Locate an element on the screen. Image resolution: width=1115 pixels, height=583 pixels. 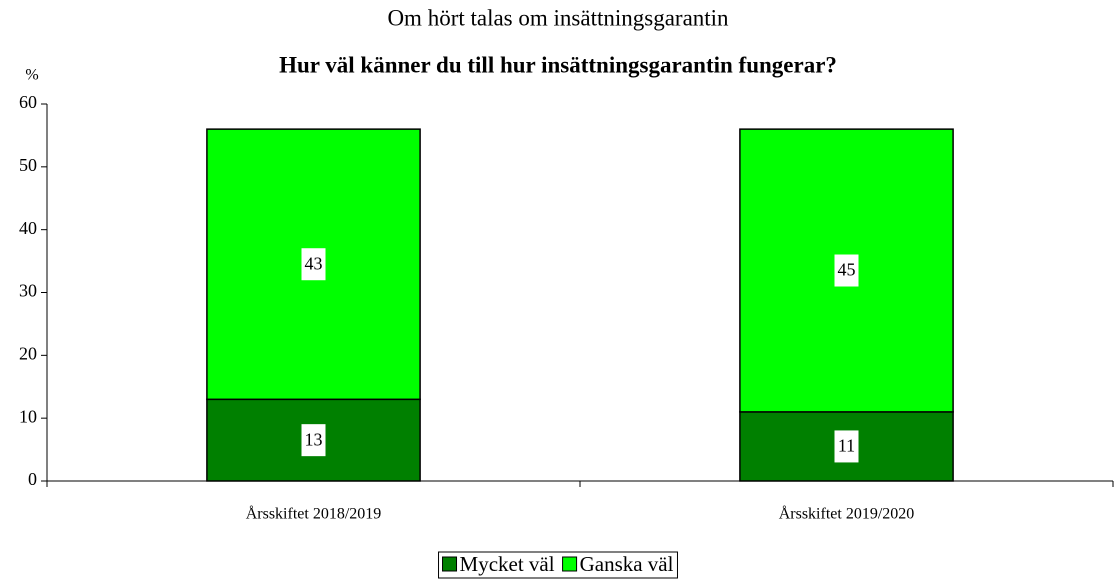
value-label: 43 is located at coordinates (314, 263).